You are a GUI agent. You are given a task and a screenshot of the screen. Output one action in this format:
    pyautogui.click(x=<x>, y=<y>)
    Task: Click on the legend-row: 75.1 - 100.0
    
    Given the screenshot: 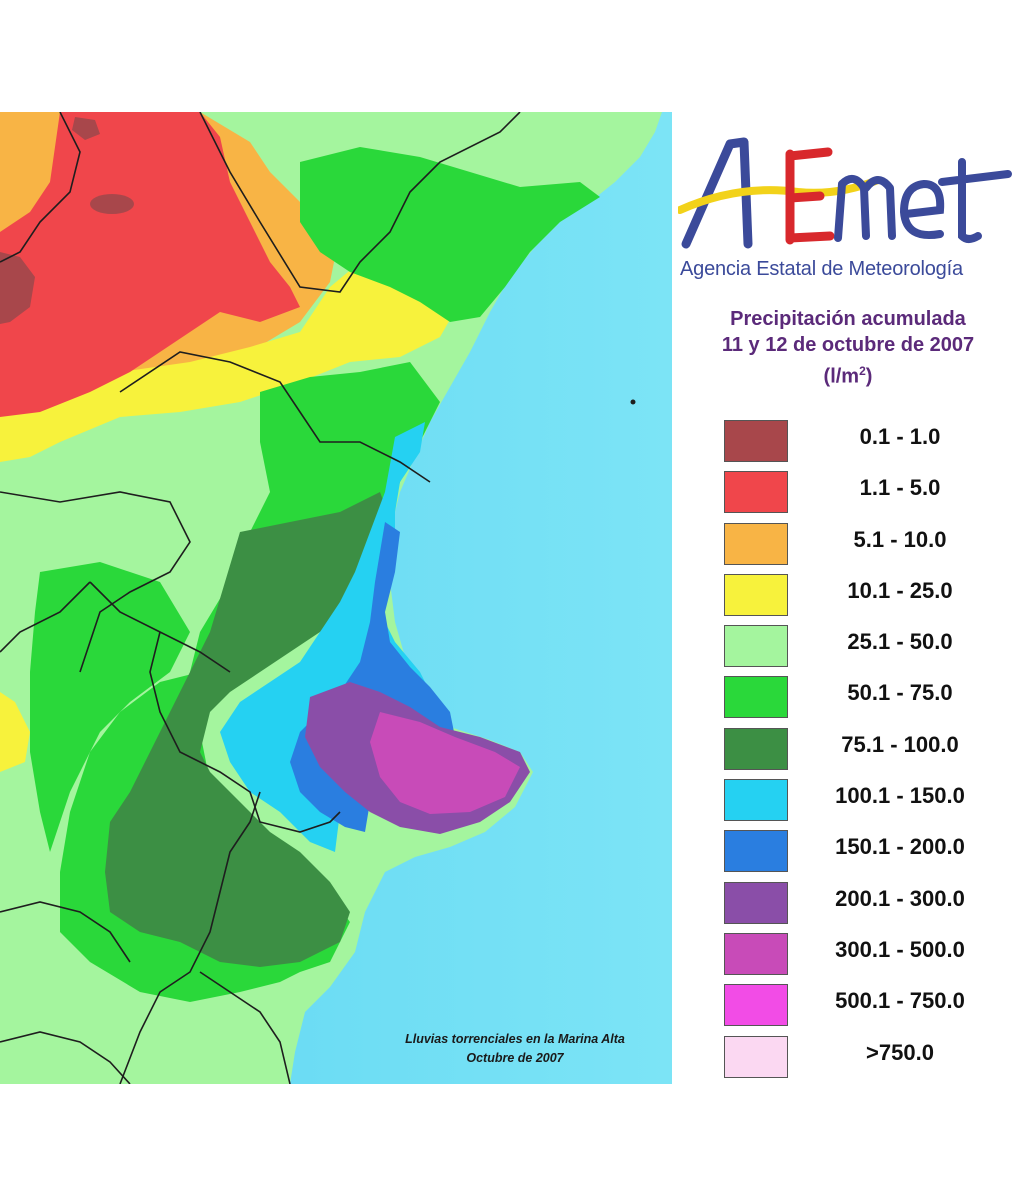 What is the action you would take?
    pyautogui.click(x=869, y=751)
    